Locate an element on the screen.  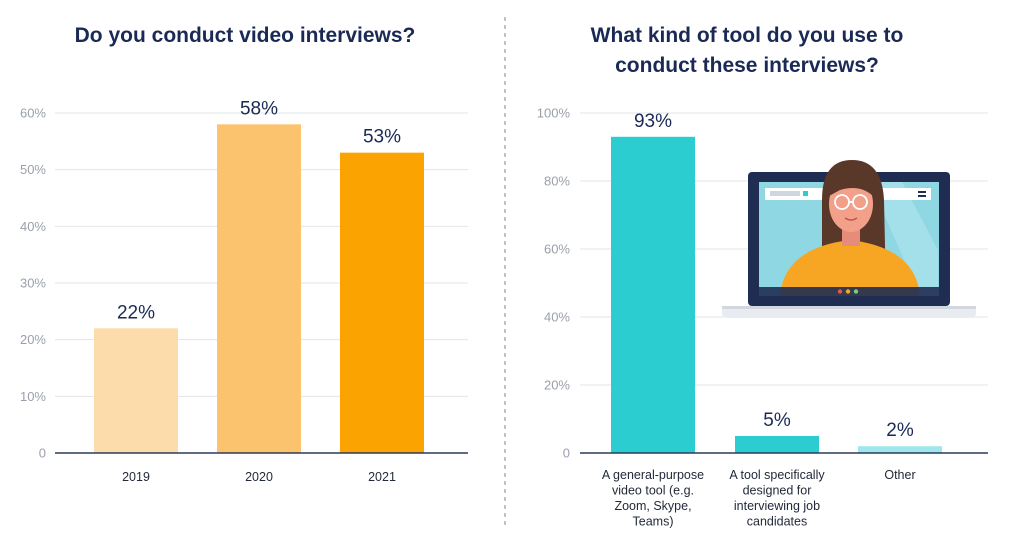
camera-icon is located at coordinates (856, 291).